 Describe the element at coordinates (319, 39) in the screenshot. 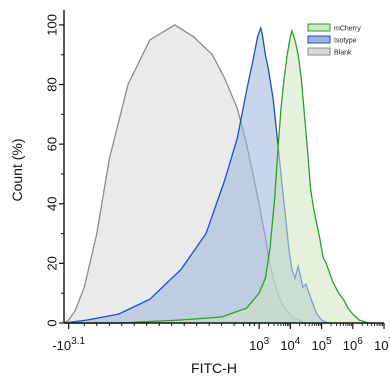

I see `legend-swatch-isotype` at that location.